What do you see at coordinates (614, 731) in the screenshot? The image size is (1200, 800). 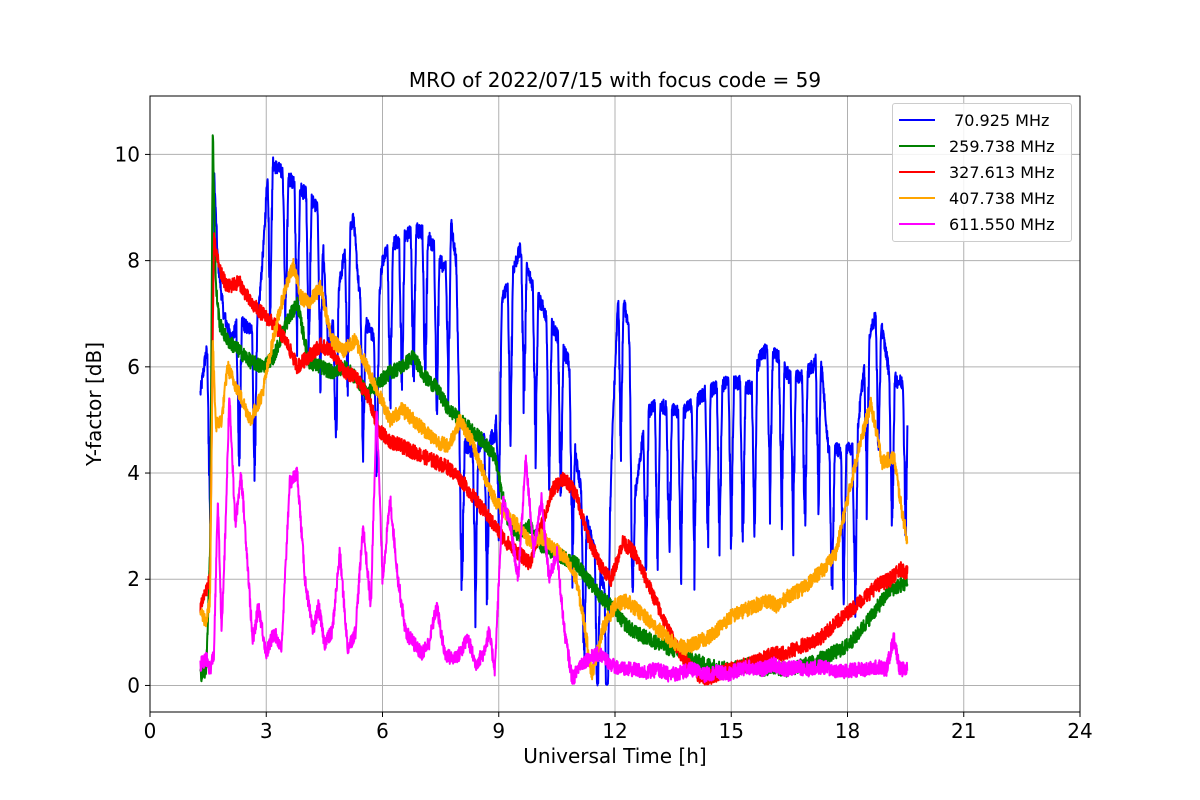 I see `x-tick-label: 12` at bounding box center [614, 731].